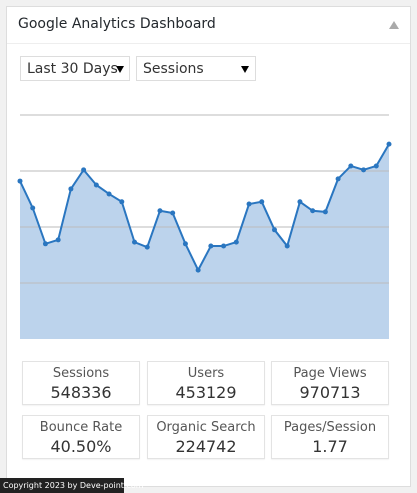 This screenshot has width=417, height=493. I want to click on period-select: Last 30 Days, so click(75, 68).